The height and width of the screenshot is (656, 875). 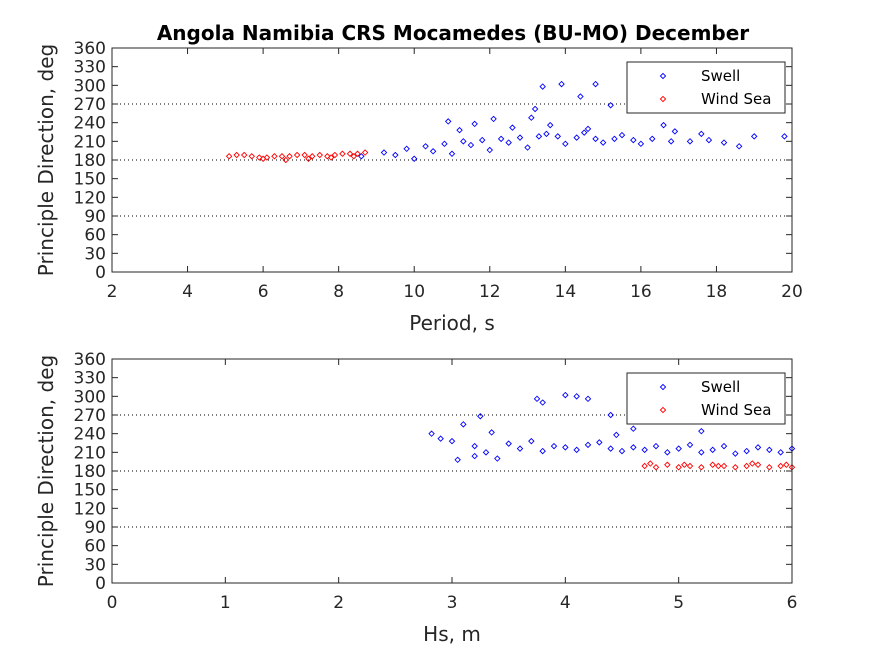 What do you see at coordinates (90, 472) in the screenshot?
I see `y-tick-label: 180` at bounding box center [90, 472].